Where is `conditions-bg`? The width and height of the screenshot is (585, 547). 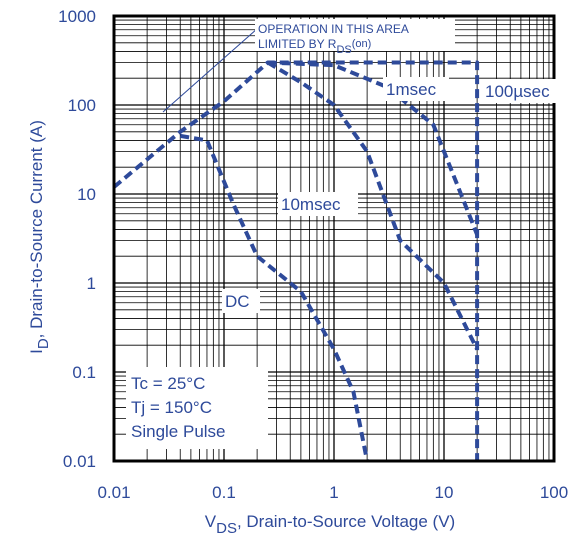
conditions-bg is located at coordinates (197, 408).